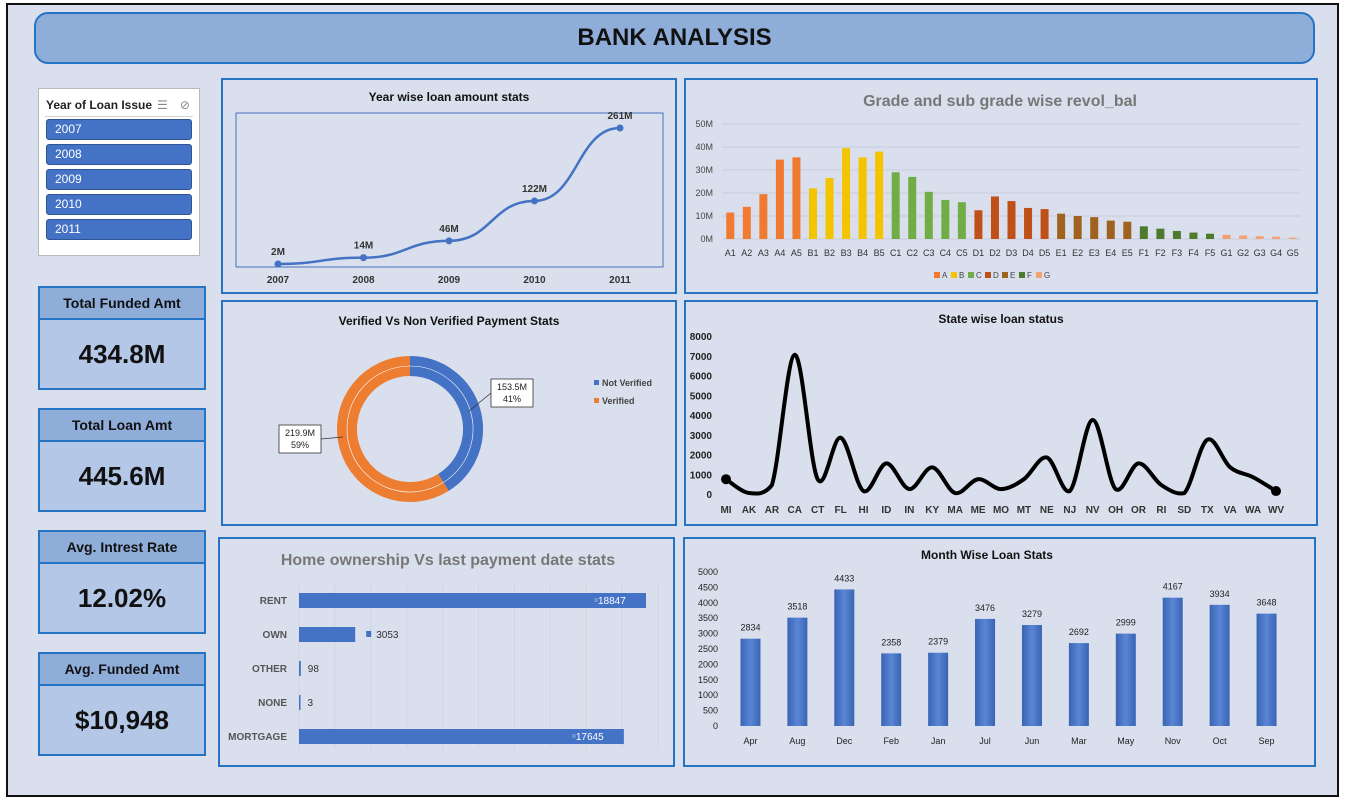 The height and width of the screenshot is (801, 1345). What do you see at coordinates (846, 253) in the screenshot?
I see `x-tick-label: B3` at bounding box center [846, 253].